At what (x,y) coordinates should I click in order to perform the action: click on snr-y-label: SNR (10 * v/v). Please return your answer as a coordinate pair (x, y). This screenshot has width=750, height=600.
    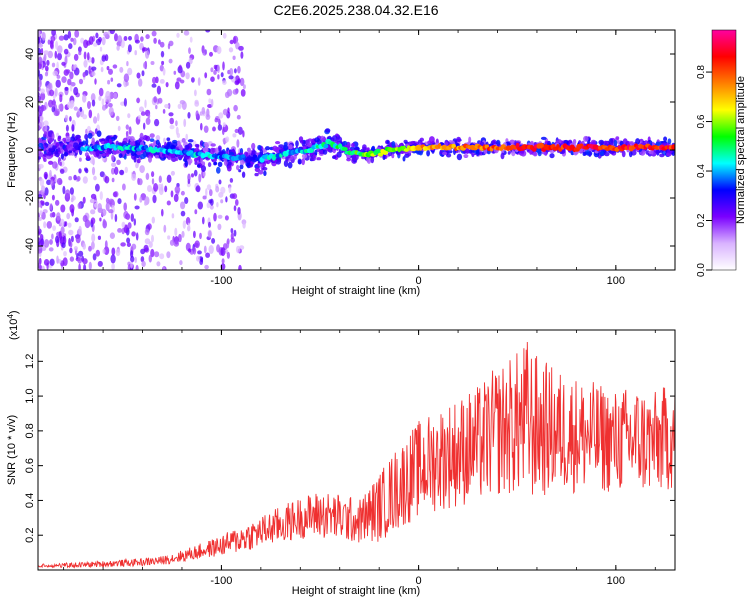
    Looking at the image, I should click on (12, 450).